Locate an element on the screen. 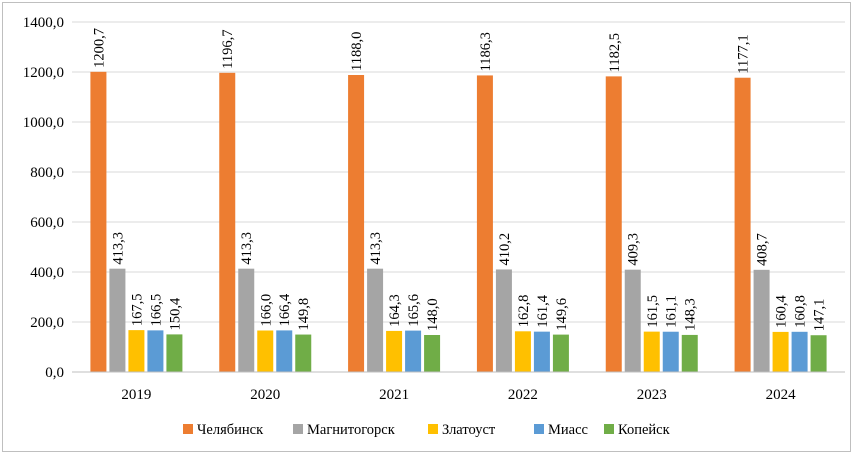 This screenshot has height=456, width=855. data-label: 1182,5 is located at coordinates (615, 52).